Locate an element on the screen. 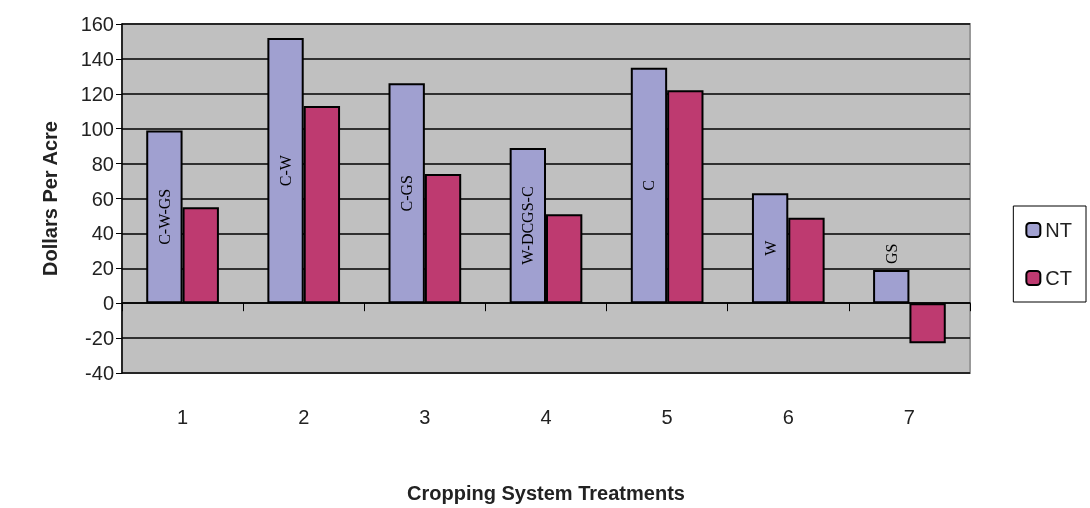  y-tick-label: 40 is located at coordinates (102, 233).